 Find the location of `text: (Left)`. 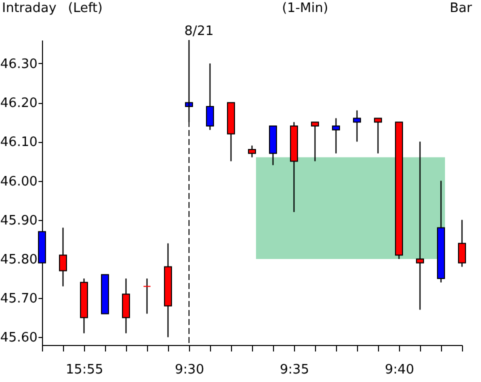

text: (Left) is located at coordinates (85, 8).